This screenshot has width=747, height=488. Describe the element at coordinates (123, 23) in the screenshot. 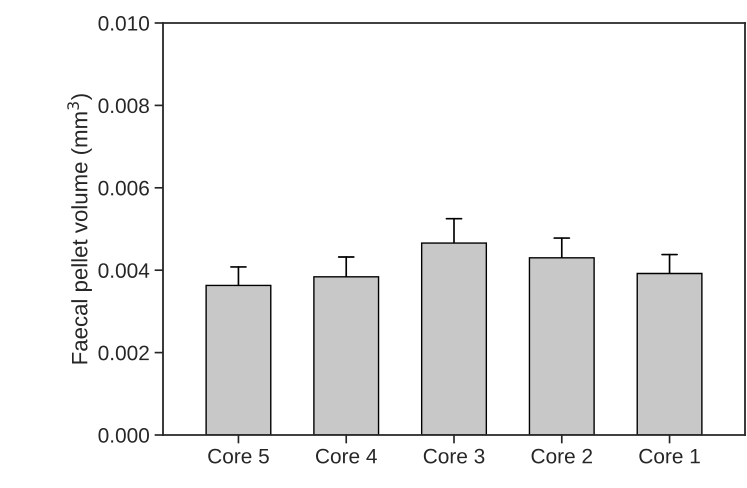

I see `y-tick-label: 0.010` at that location.